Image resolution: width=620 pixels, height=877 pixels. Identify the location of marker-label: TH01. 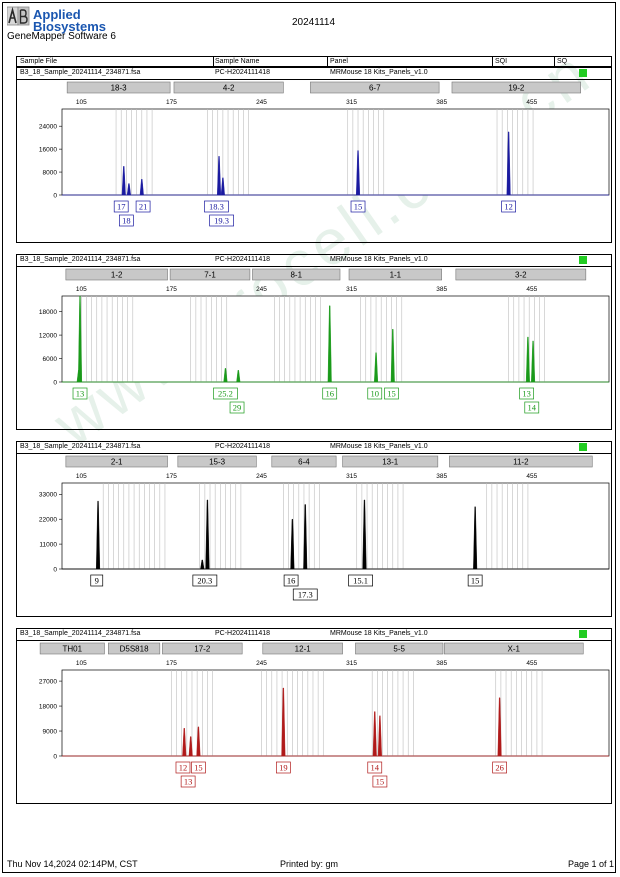
(73, 649).